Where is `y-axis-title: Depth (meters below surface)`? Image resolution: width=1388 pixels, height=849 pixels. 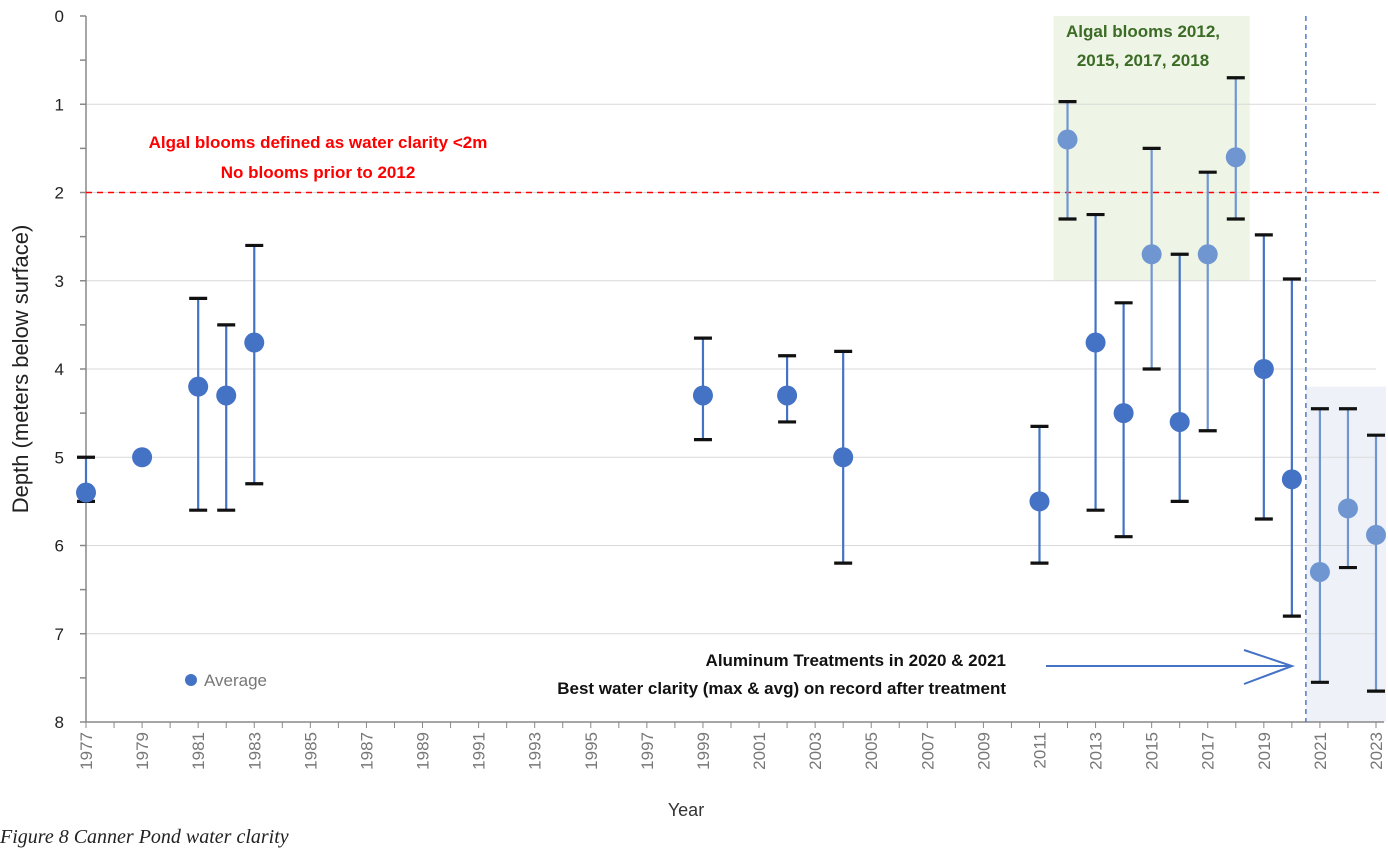
y-axis-title: Depth (meters below surface) is located at coordinates (20, 369).